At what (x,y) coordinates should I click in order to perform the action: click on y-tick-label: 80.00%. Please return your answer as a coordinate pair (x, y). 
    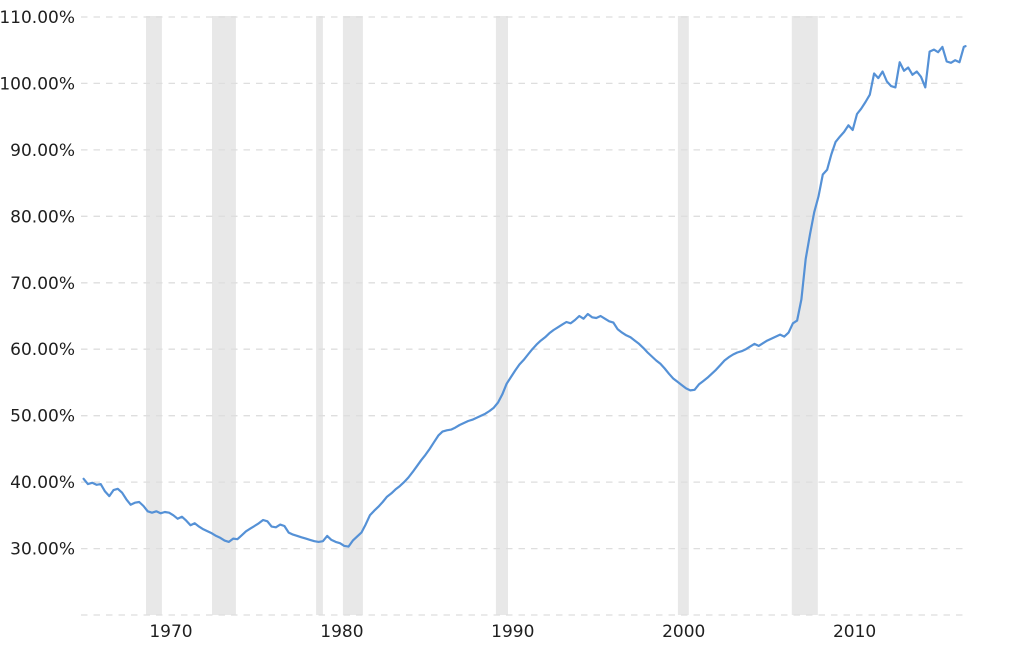
    Looking at the image, I should click on (42, 217).